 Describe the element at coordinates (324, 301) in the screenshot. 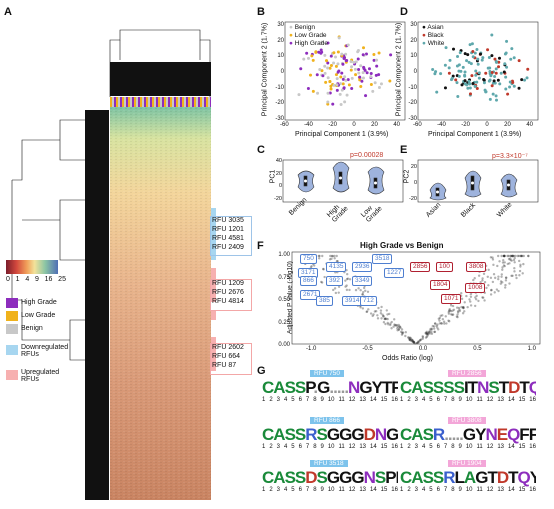

I see `volcano-label: 385` at that location.